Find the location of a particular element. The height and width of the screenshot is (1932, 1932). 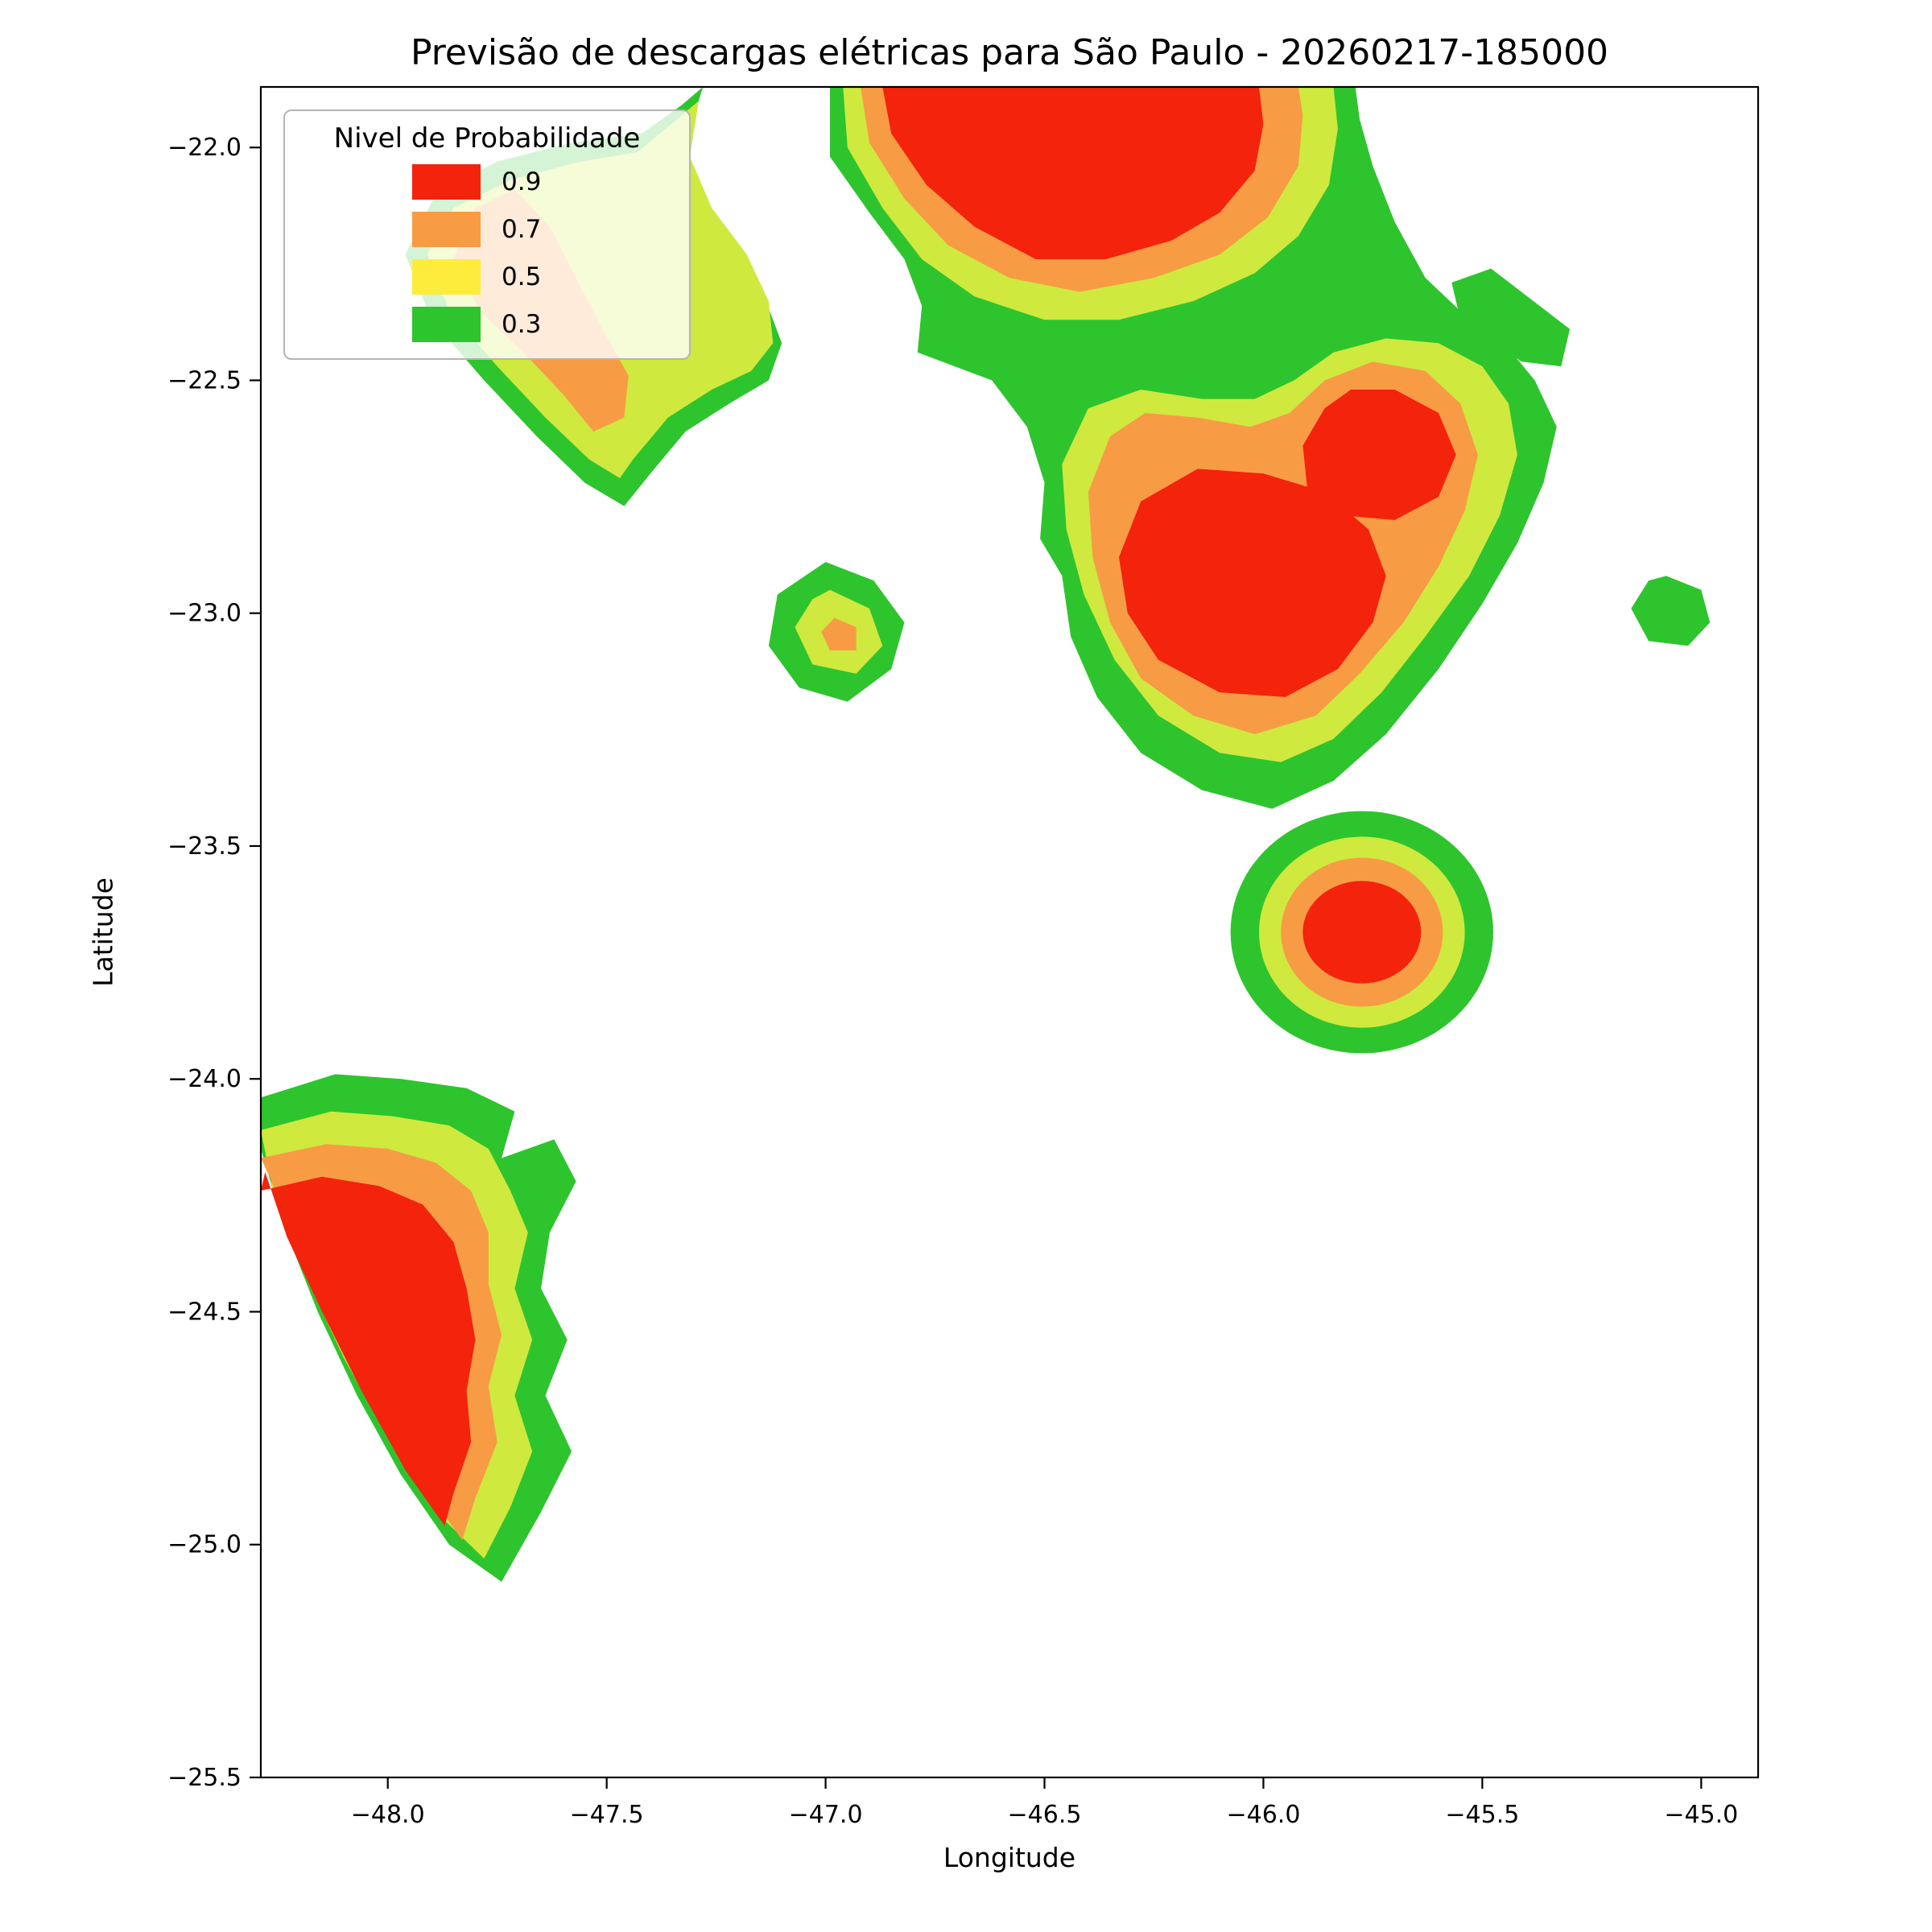

x-tick-label: −46.5 is located at coordinates (1045, 1815).